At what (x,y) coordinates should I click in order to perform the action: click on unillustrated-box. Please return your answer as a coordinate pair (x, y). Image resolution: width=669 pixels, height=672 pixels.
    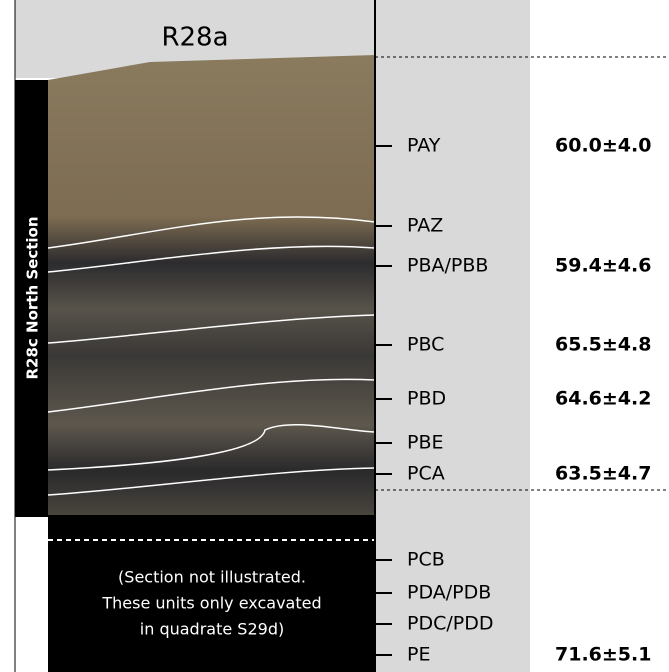
    Looking at the image, I should click on (211, 593).